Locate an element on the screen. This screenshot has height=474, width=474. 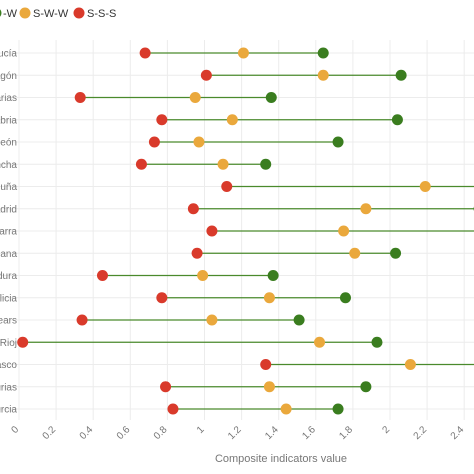
category-label: luña is located at coordinates (8, 187).